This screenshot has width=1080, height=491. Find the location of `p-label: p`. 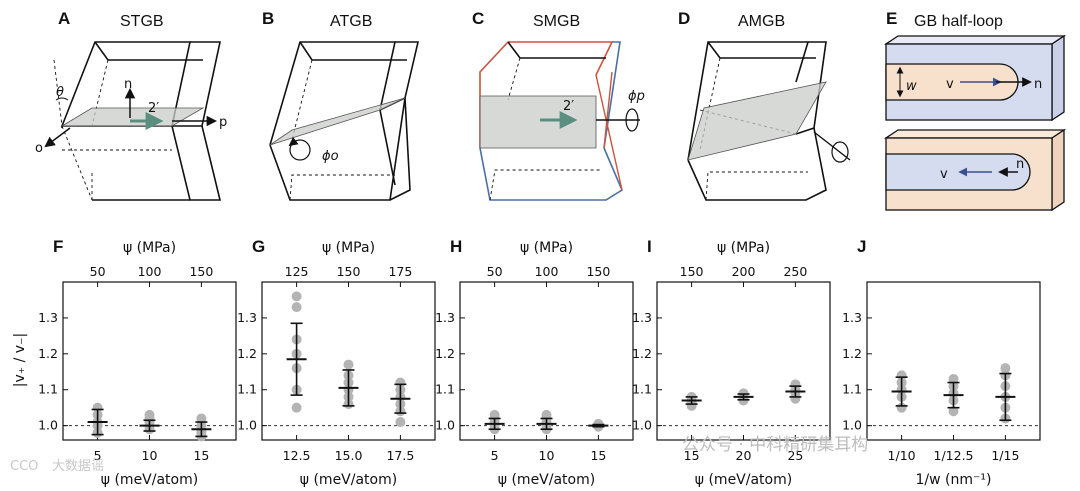

p-label: p is located at coordinates (223, 122).